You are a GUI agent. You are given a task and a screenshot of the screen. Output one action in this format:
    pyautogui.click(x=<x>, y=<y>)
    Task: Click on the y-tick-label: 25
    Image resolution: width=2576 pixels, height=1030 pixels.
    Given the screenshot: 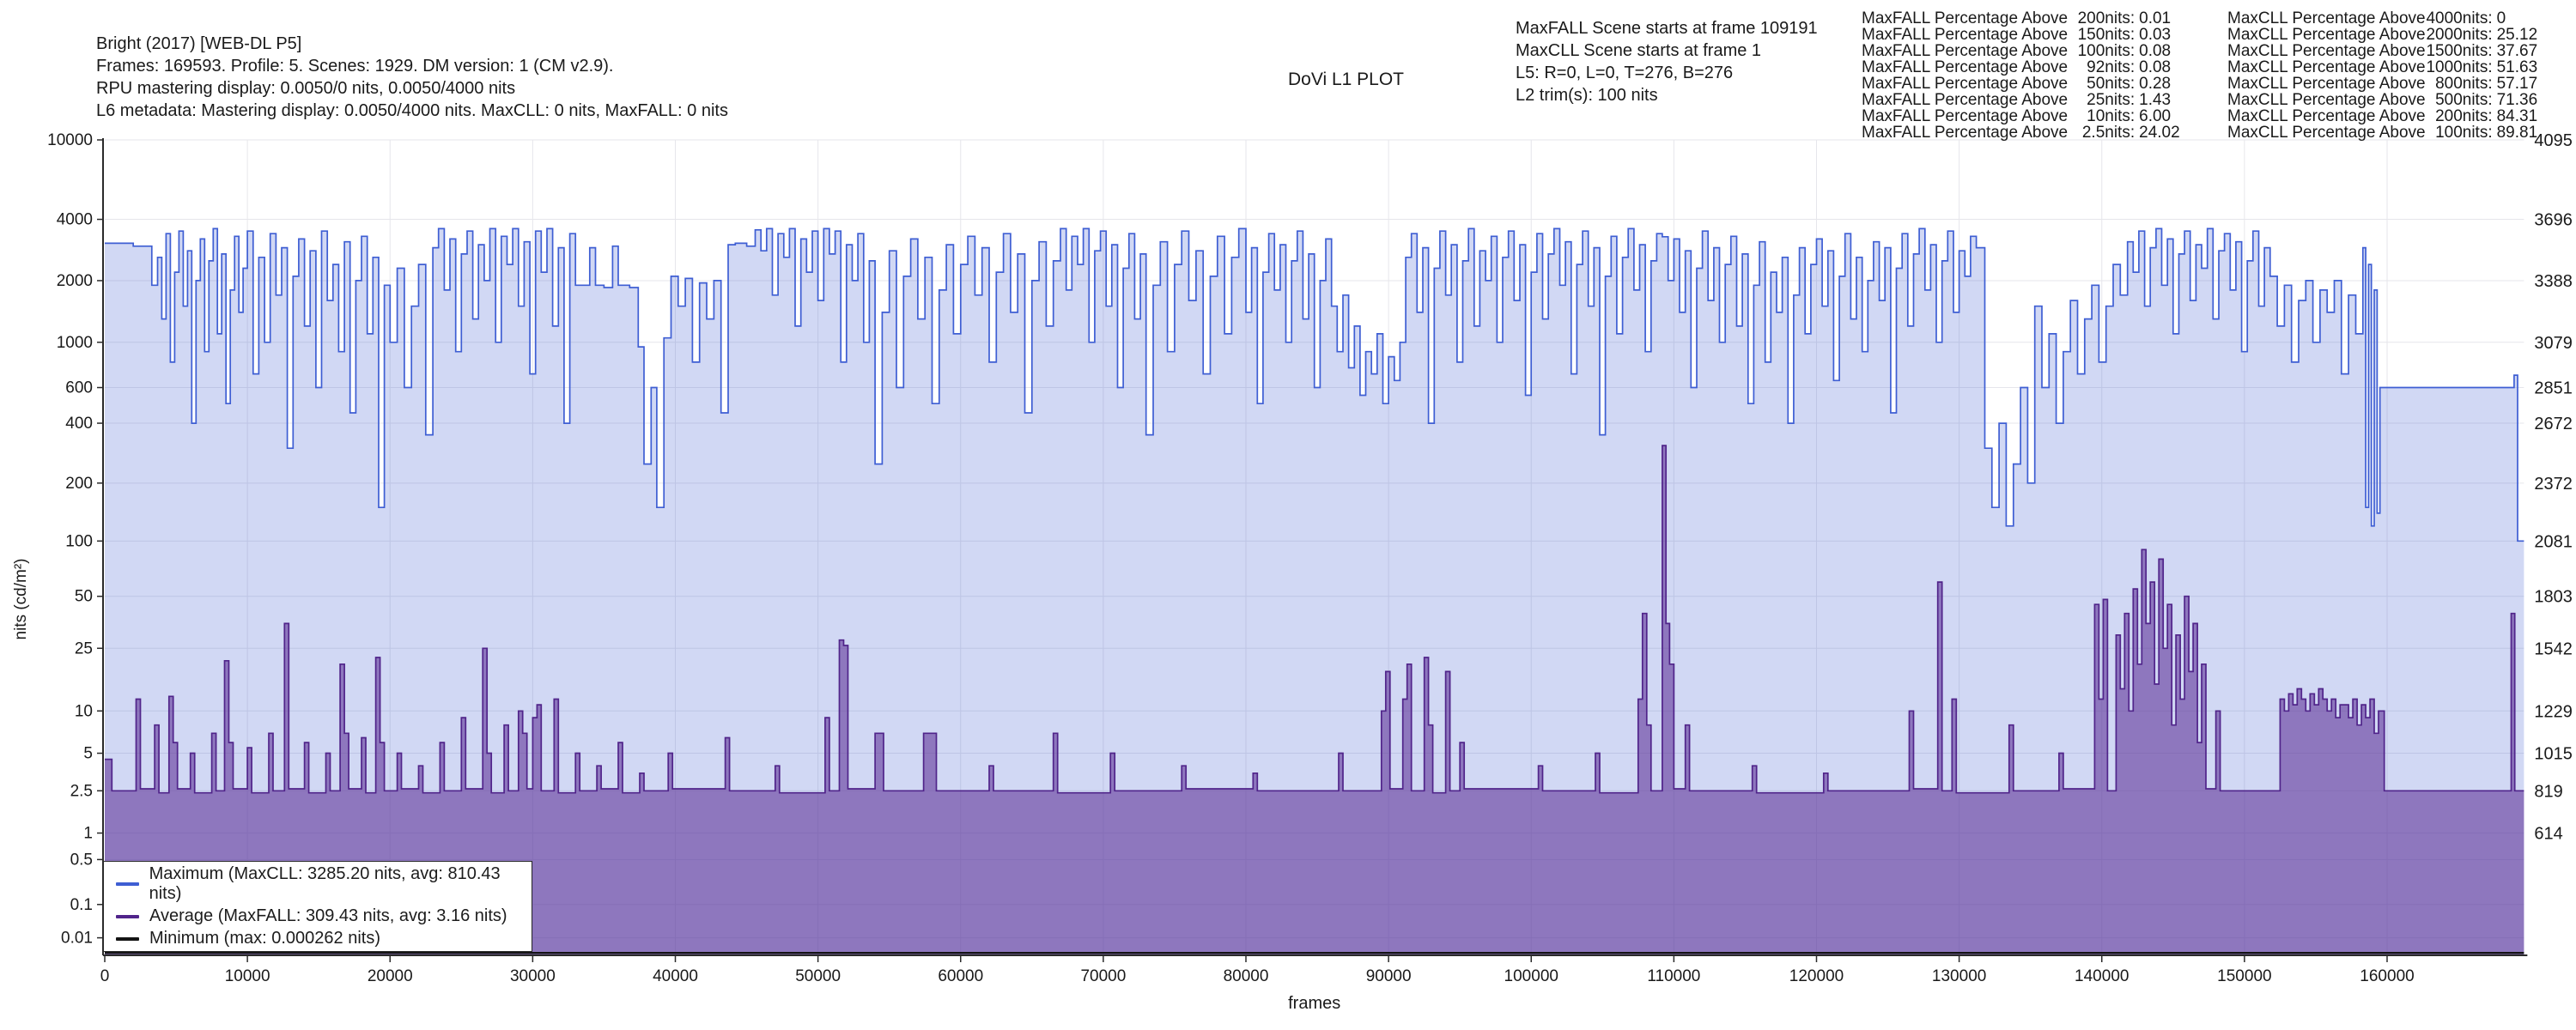 What is the action you would take?
    pyautogui.click(x=84, y=648)
    